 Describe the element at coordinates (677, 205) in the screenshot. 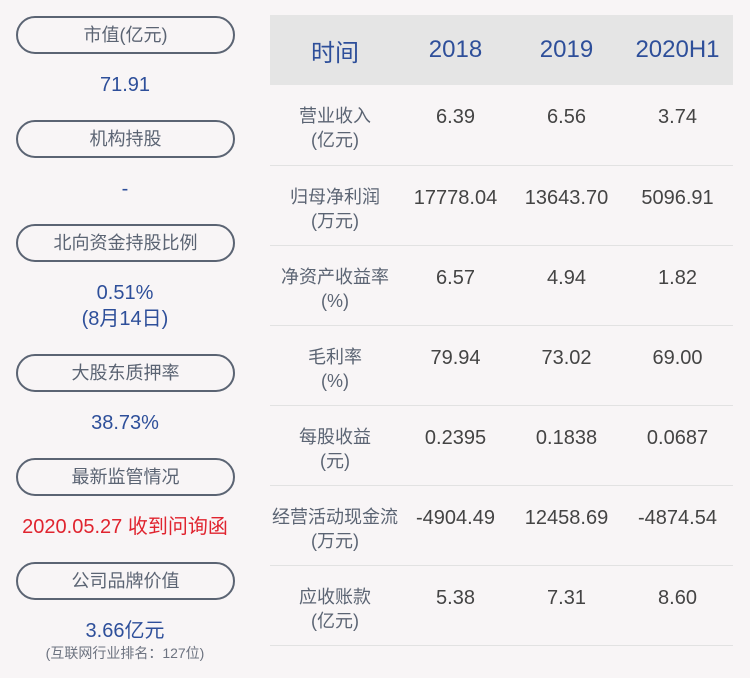

I see `metric-value: 5096.91` at that location.